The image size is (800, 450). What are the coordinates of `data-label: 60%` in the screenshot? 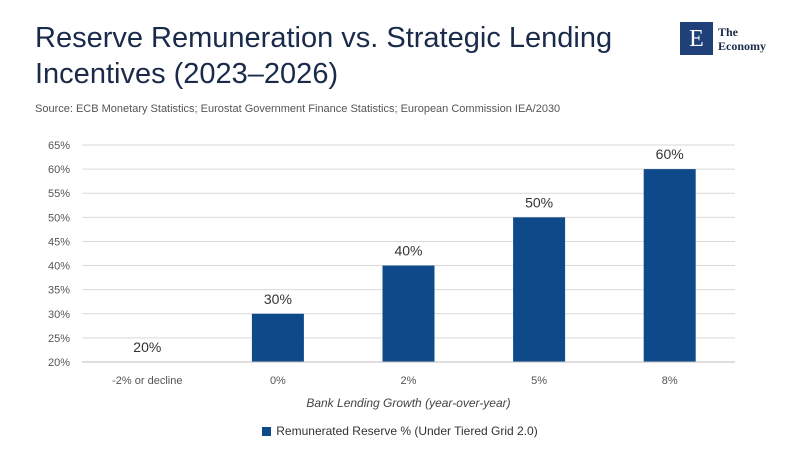 It's located at (670, 154).